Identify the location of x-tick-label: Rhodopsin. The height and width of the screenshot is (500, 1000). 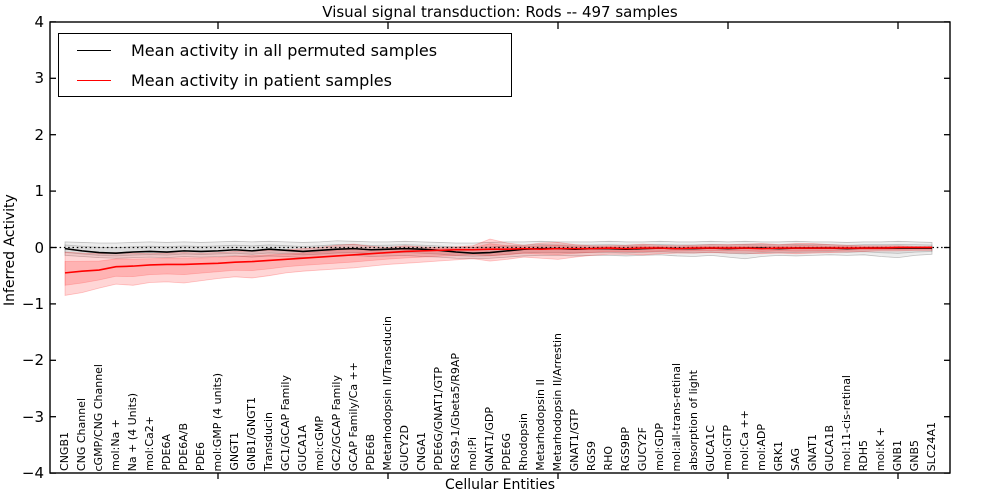
(523, 442).